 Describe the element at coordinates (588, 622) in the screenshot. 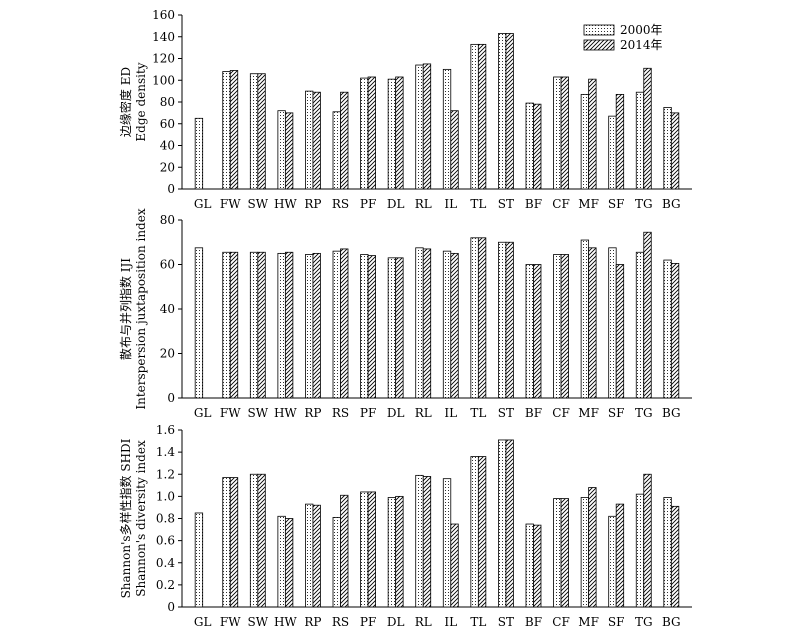

I see `x-tick-label: MF` at that location.